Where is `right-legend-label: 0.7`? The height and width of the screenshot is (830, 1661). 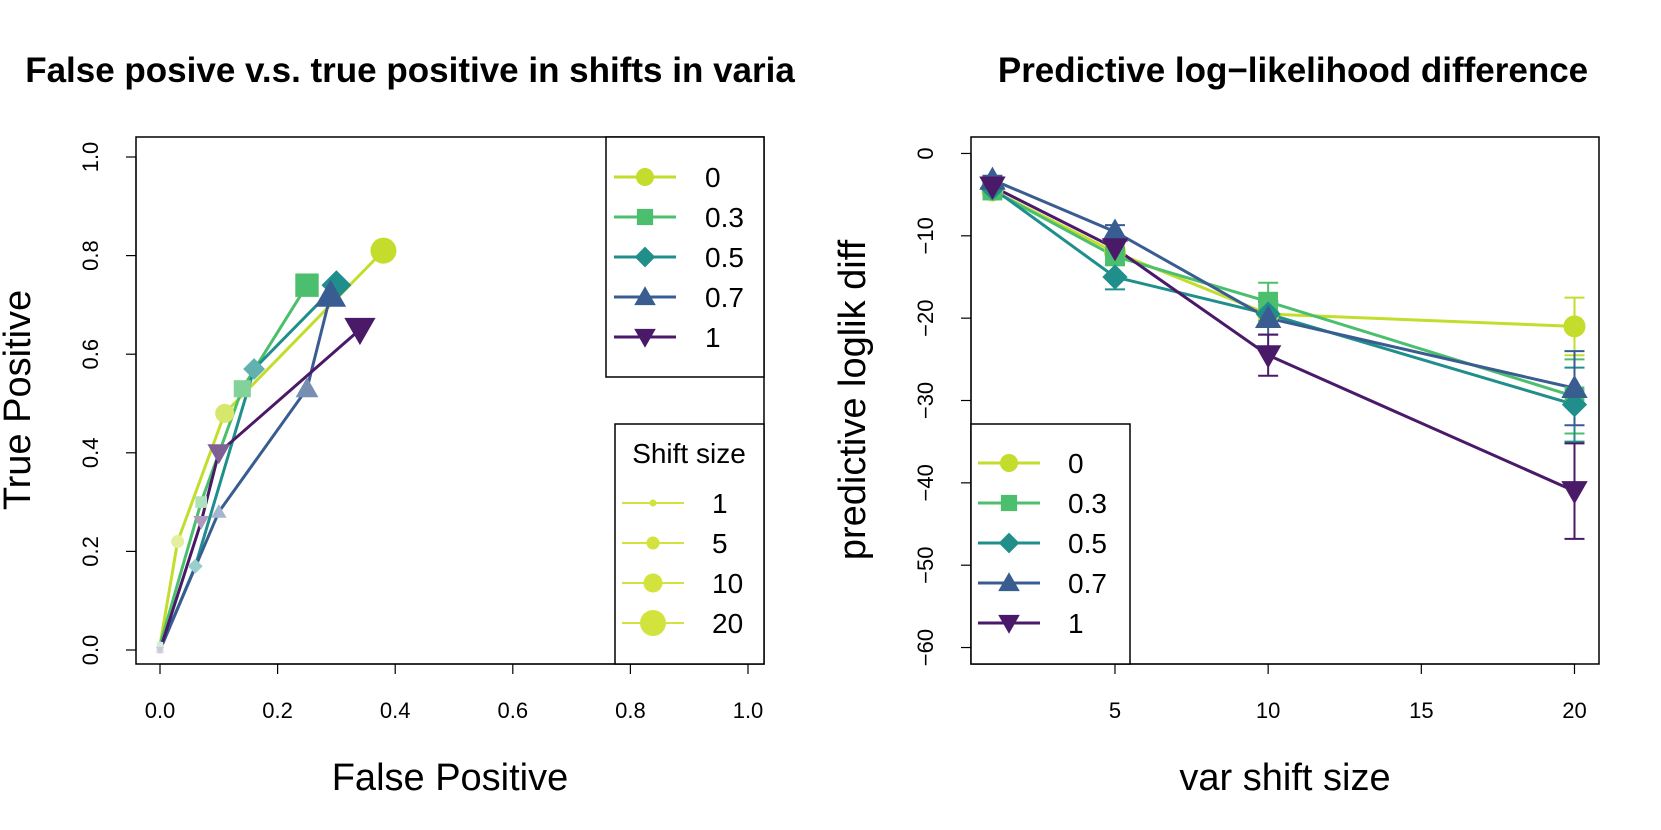 right-legend-label: 0.7 is located at coordinates (1087, 583).